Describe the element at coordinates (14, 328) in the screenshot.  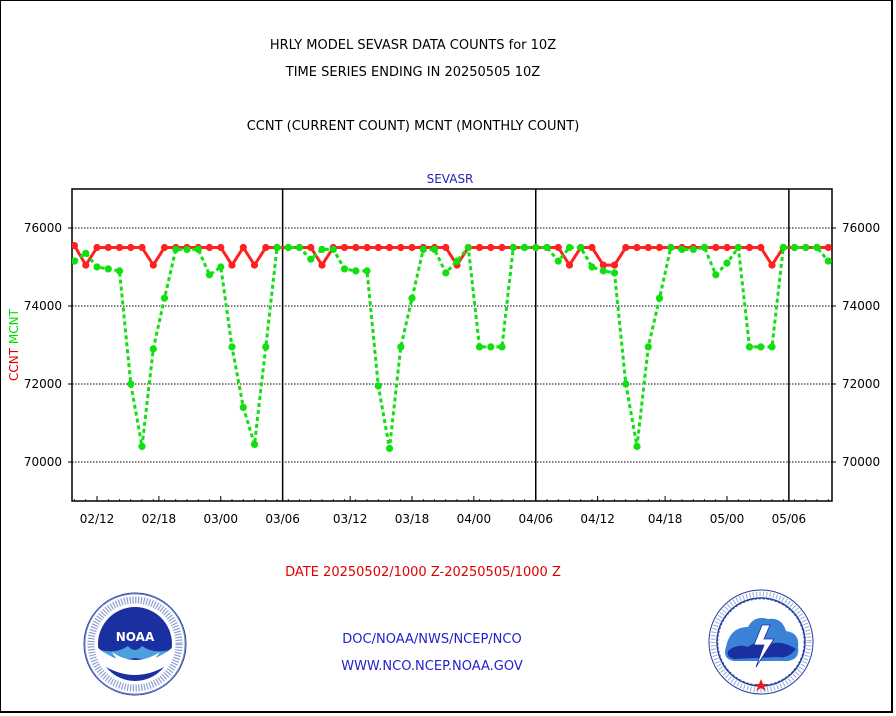
I see `y-axis-label-part: MCNT` at that location.